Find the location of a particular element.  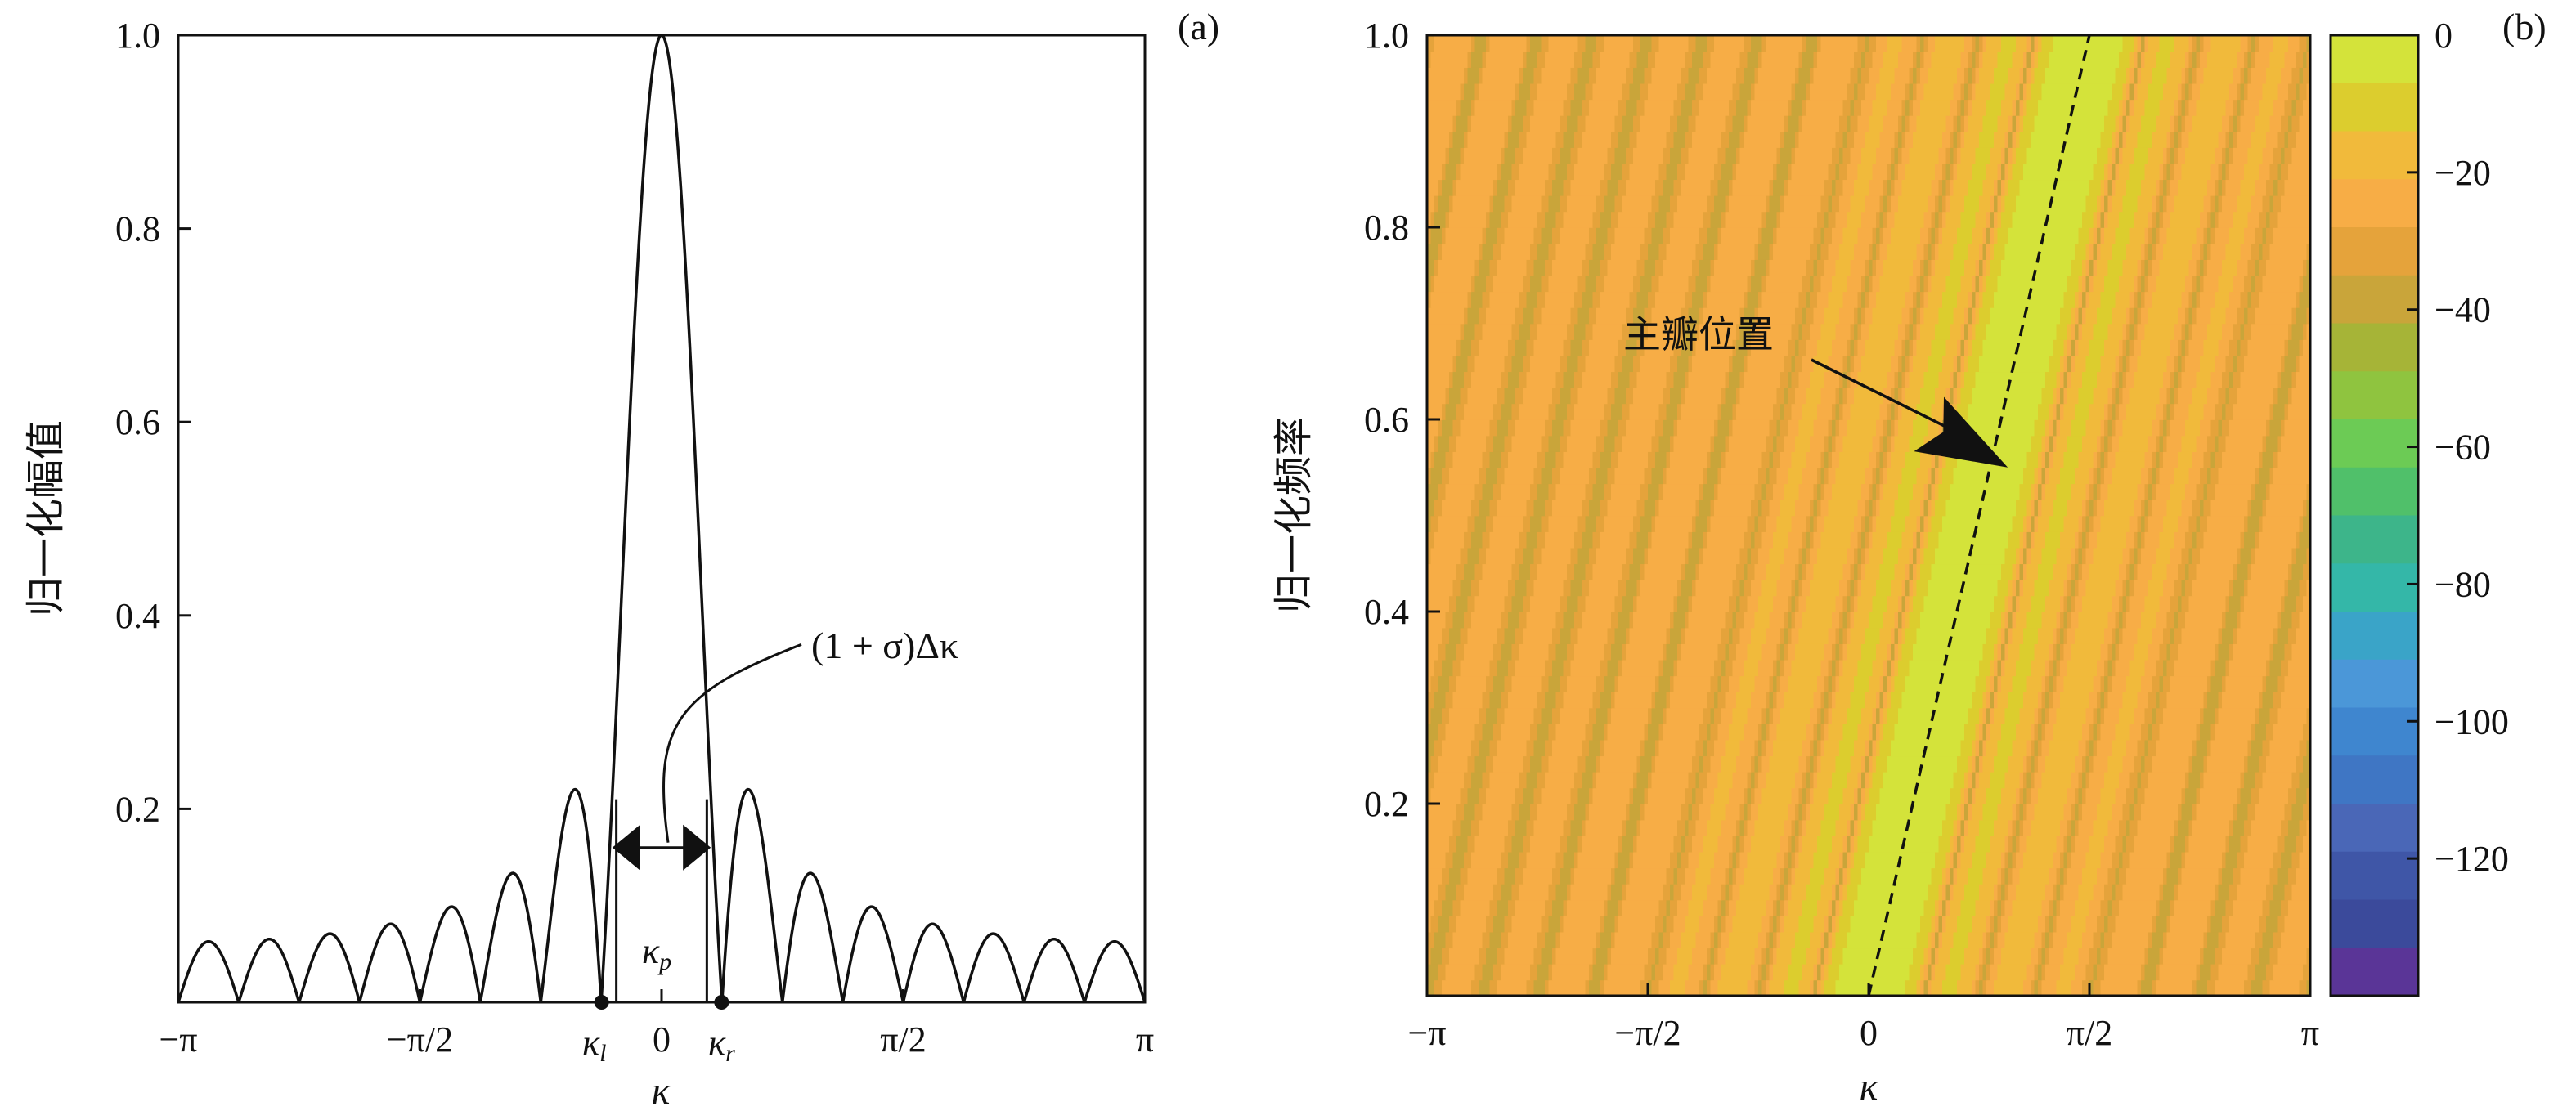

mainlobe-arrow-head is located at coordinates (1961, 432).